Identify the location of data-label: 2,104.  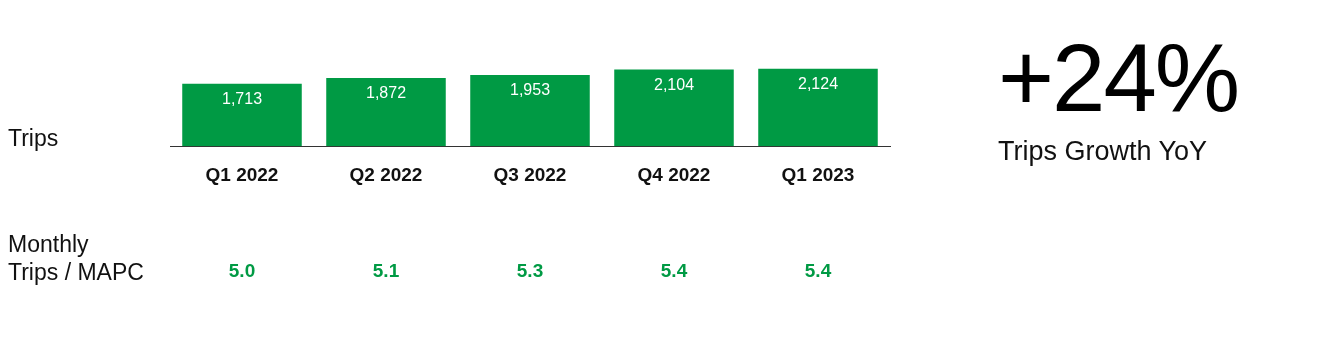
(674, 84).